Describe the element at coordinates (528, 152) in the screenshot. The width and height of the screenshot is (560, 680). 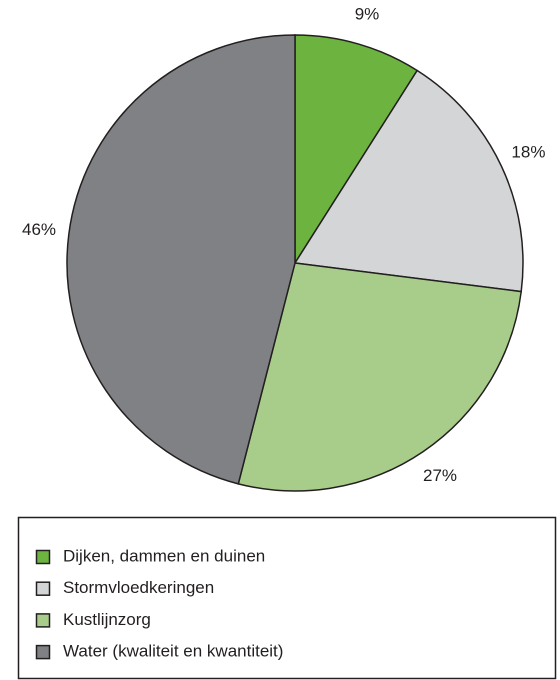
I see `value-label: 18%` at that location.